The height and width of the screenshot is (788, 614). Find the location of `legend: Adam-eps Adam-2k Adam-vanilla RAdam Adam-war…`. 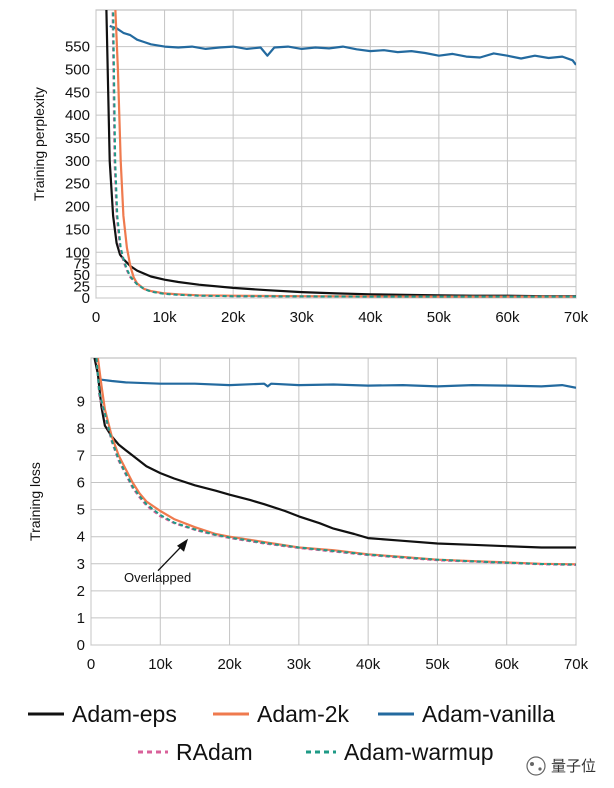

legend: Adam-eps Adam-2k Adam-vanilla RAdam Adam-war… is located at coordinates (291, 733).